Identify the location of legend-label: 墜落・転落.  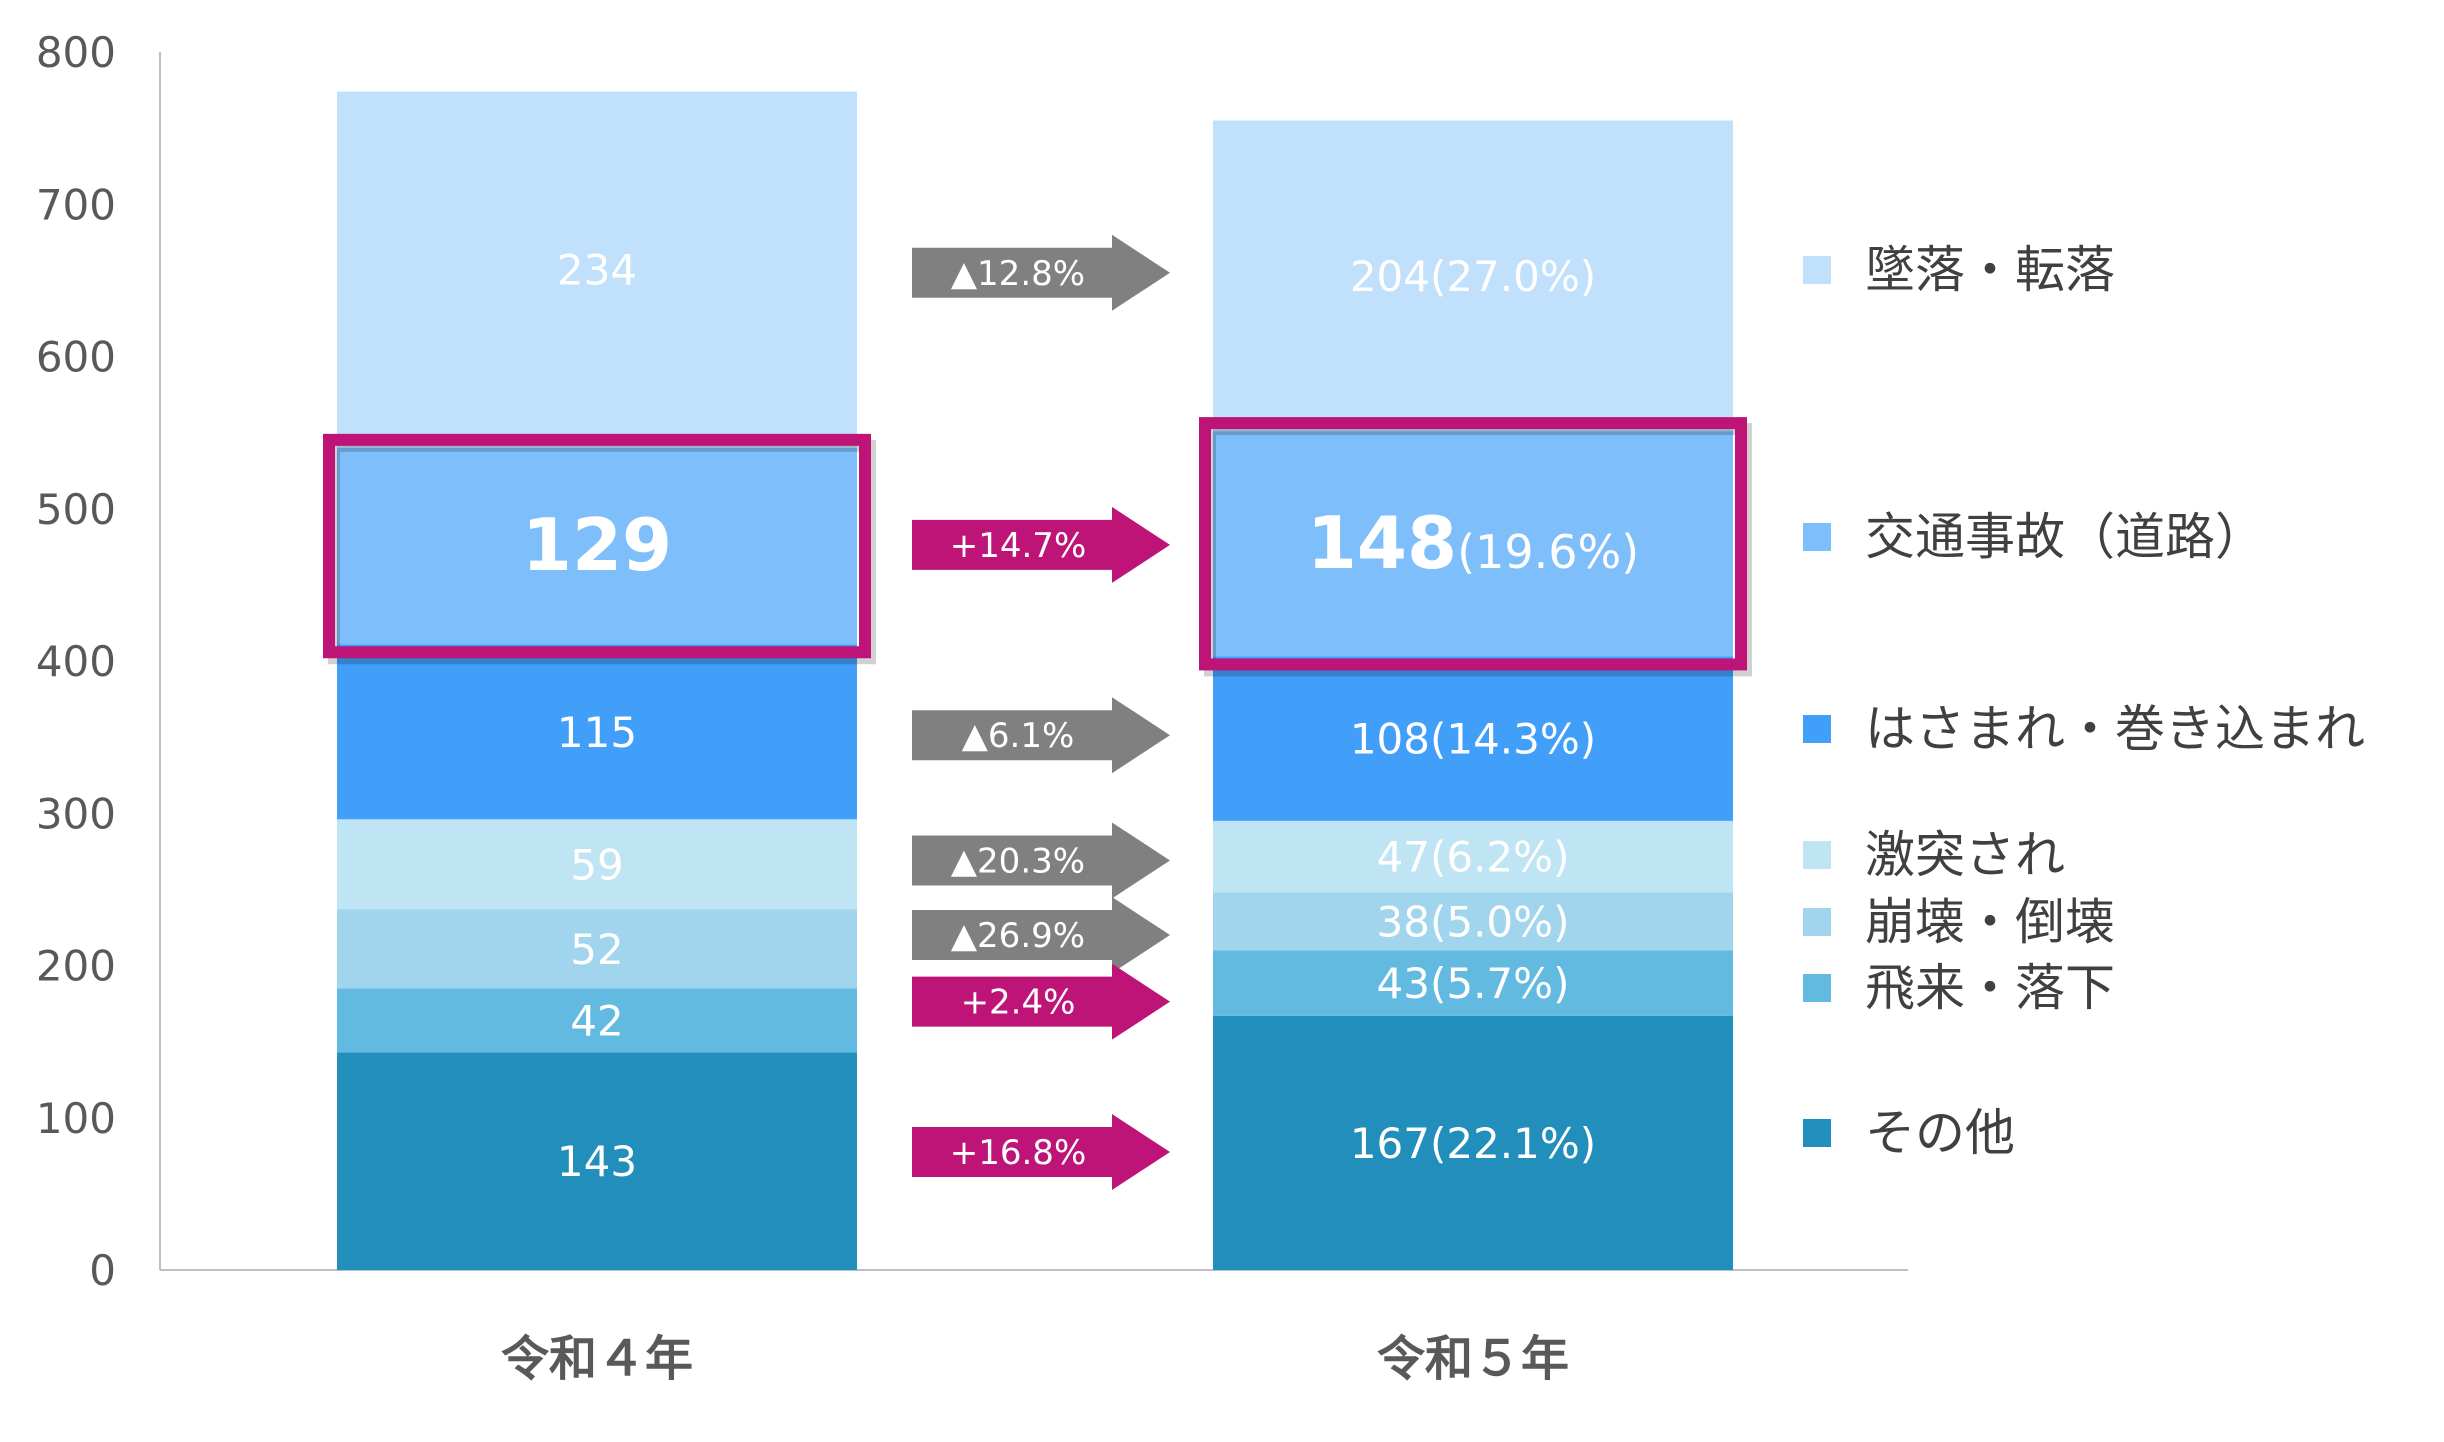
(1990, 270).